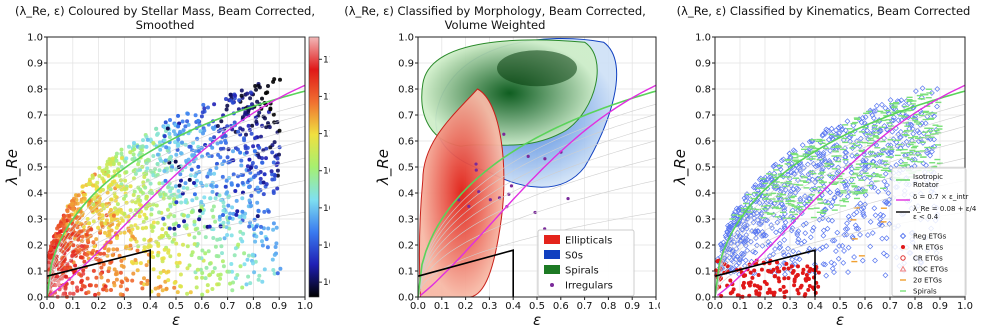 This screenshot has height=330, width=987. What do you see at coordinates (703, 298) in the screenshot?
I see `y-tick-label: 0.0` at bounding box center [703, 298].